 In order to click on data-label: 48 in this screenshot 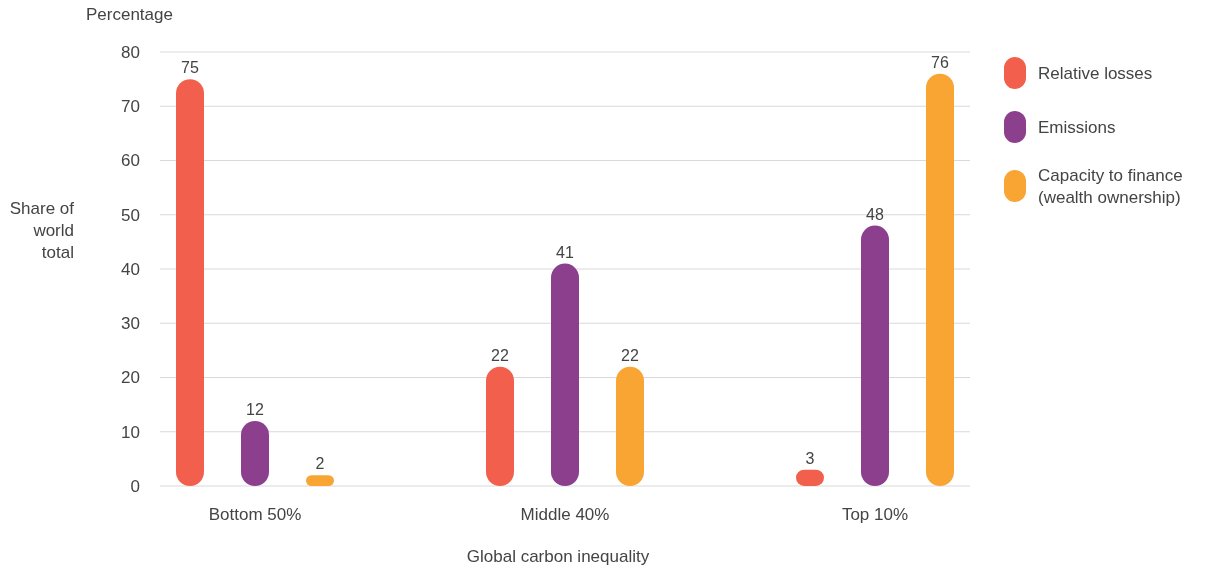, I will do `click(875, 214)`.